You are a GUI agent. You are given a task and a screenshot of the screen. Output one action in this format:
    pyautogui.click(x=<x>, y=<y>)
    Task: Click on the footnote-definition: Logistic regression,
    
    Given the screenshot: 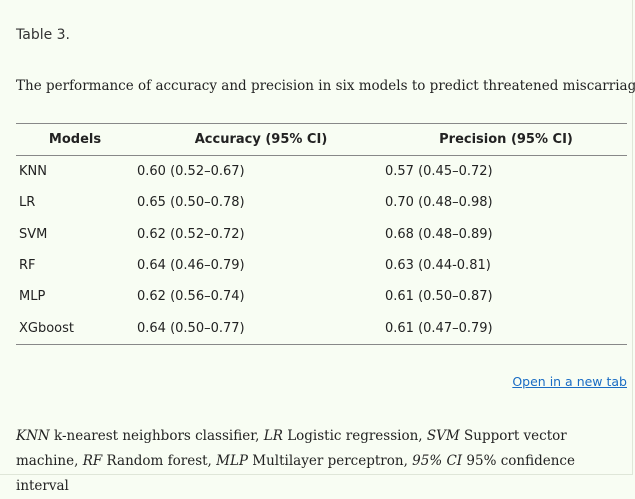 What is the action you would take?
    pyautogui.click(x=354, y=436)
    